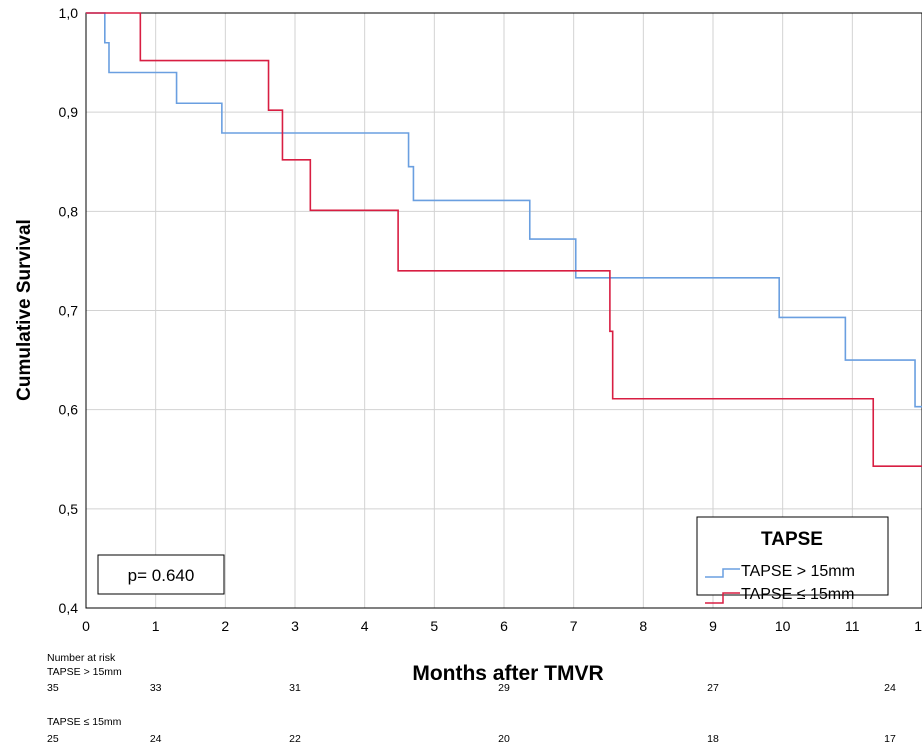 This screenshot has width=922, height=754. What do you see at coordinates (69, 410) in the screenshot?
I see `y-tick-label: 0,6` at bounding box center [69, 410].